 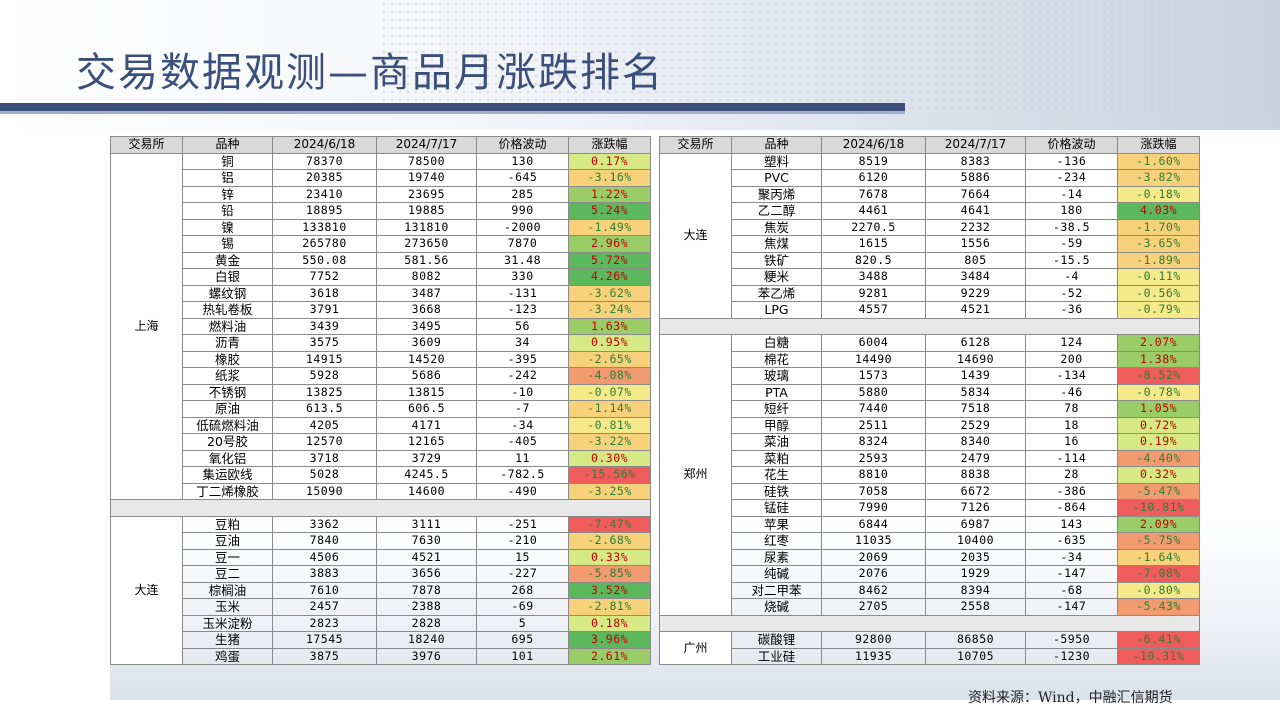 I want to click on variety-cell: 镍, so click(x=227, y=227).